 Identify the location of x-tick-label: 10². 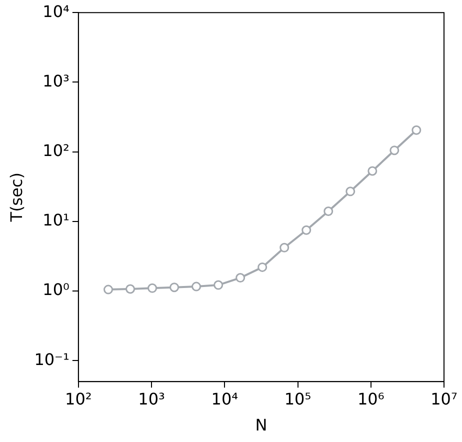
(78, 398).